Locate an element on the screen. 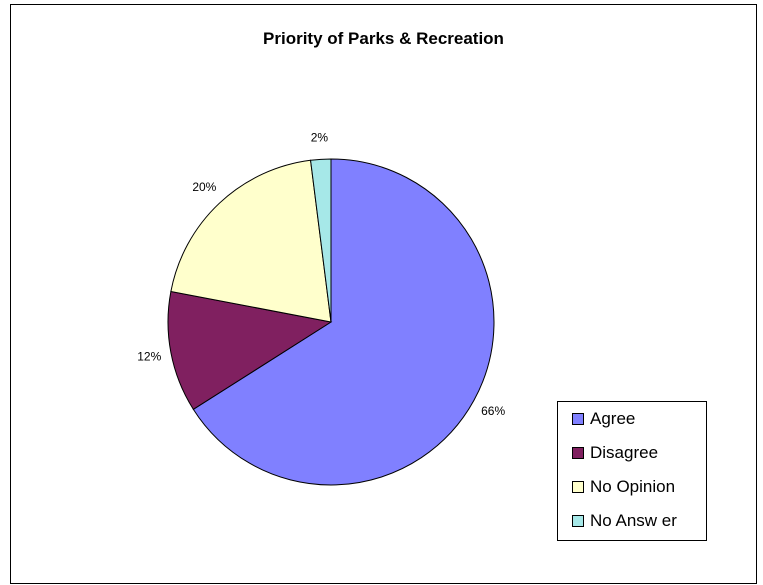 The image size is (763, 585). data-label-agree: 66% is located at coordinates (493, 411).